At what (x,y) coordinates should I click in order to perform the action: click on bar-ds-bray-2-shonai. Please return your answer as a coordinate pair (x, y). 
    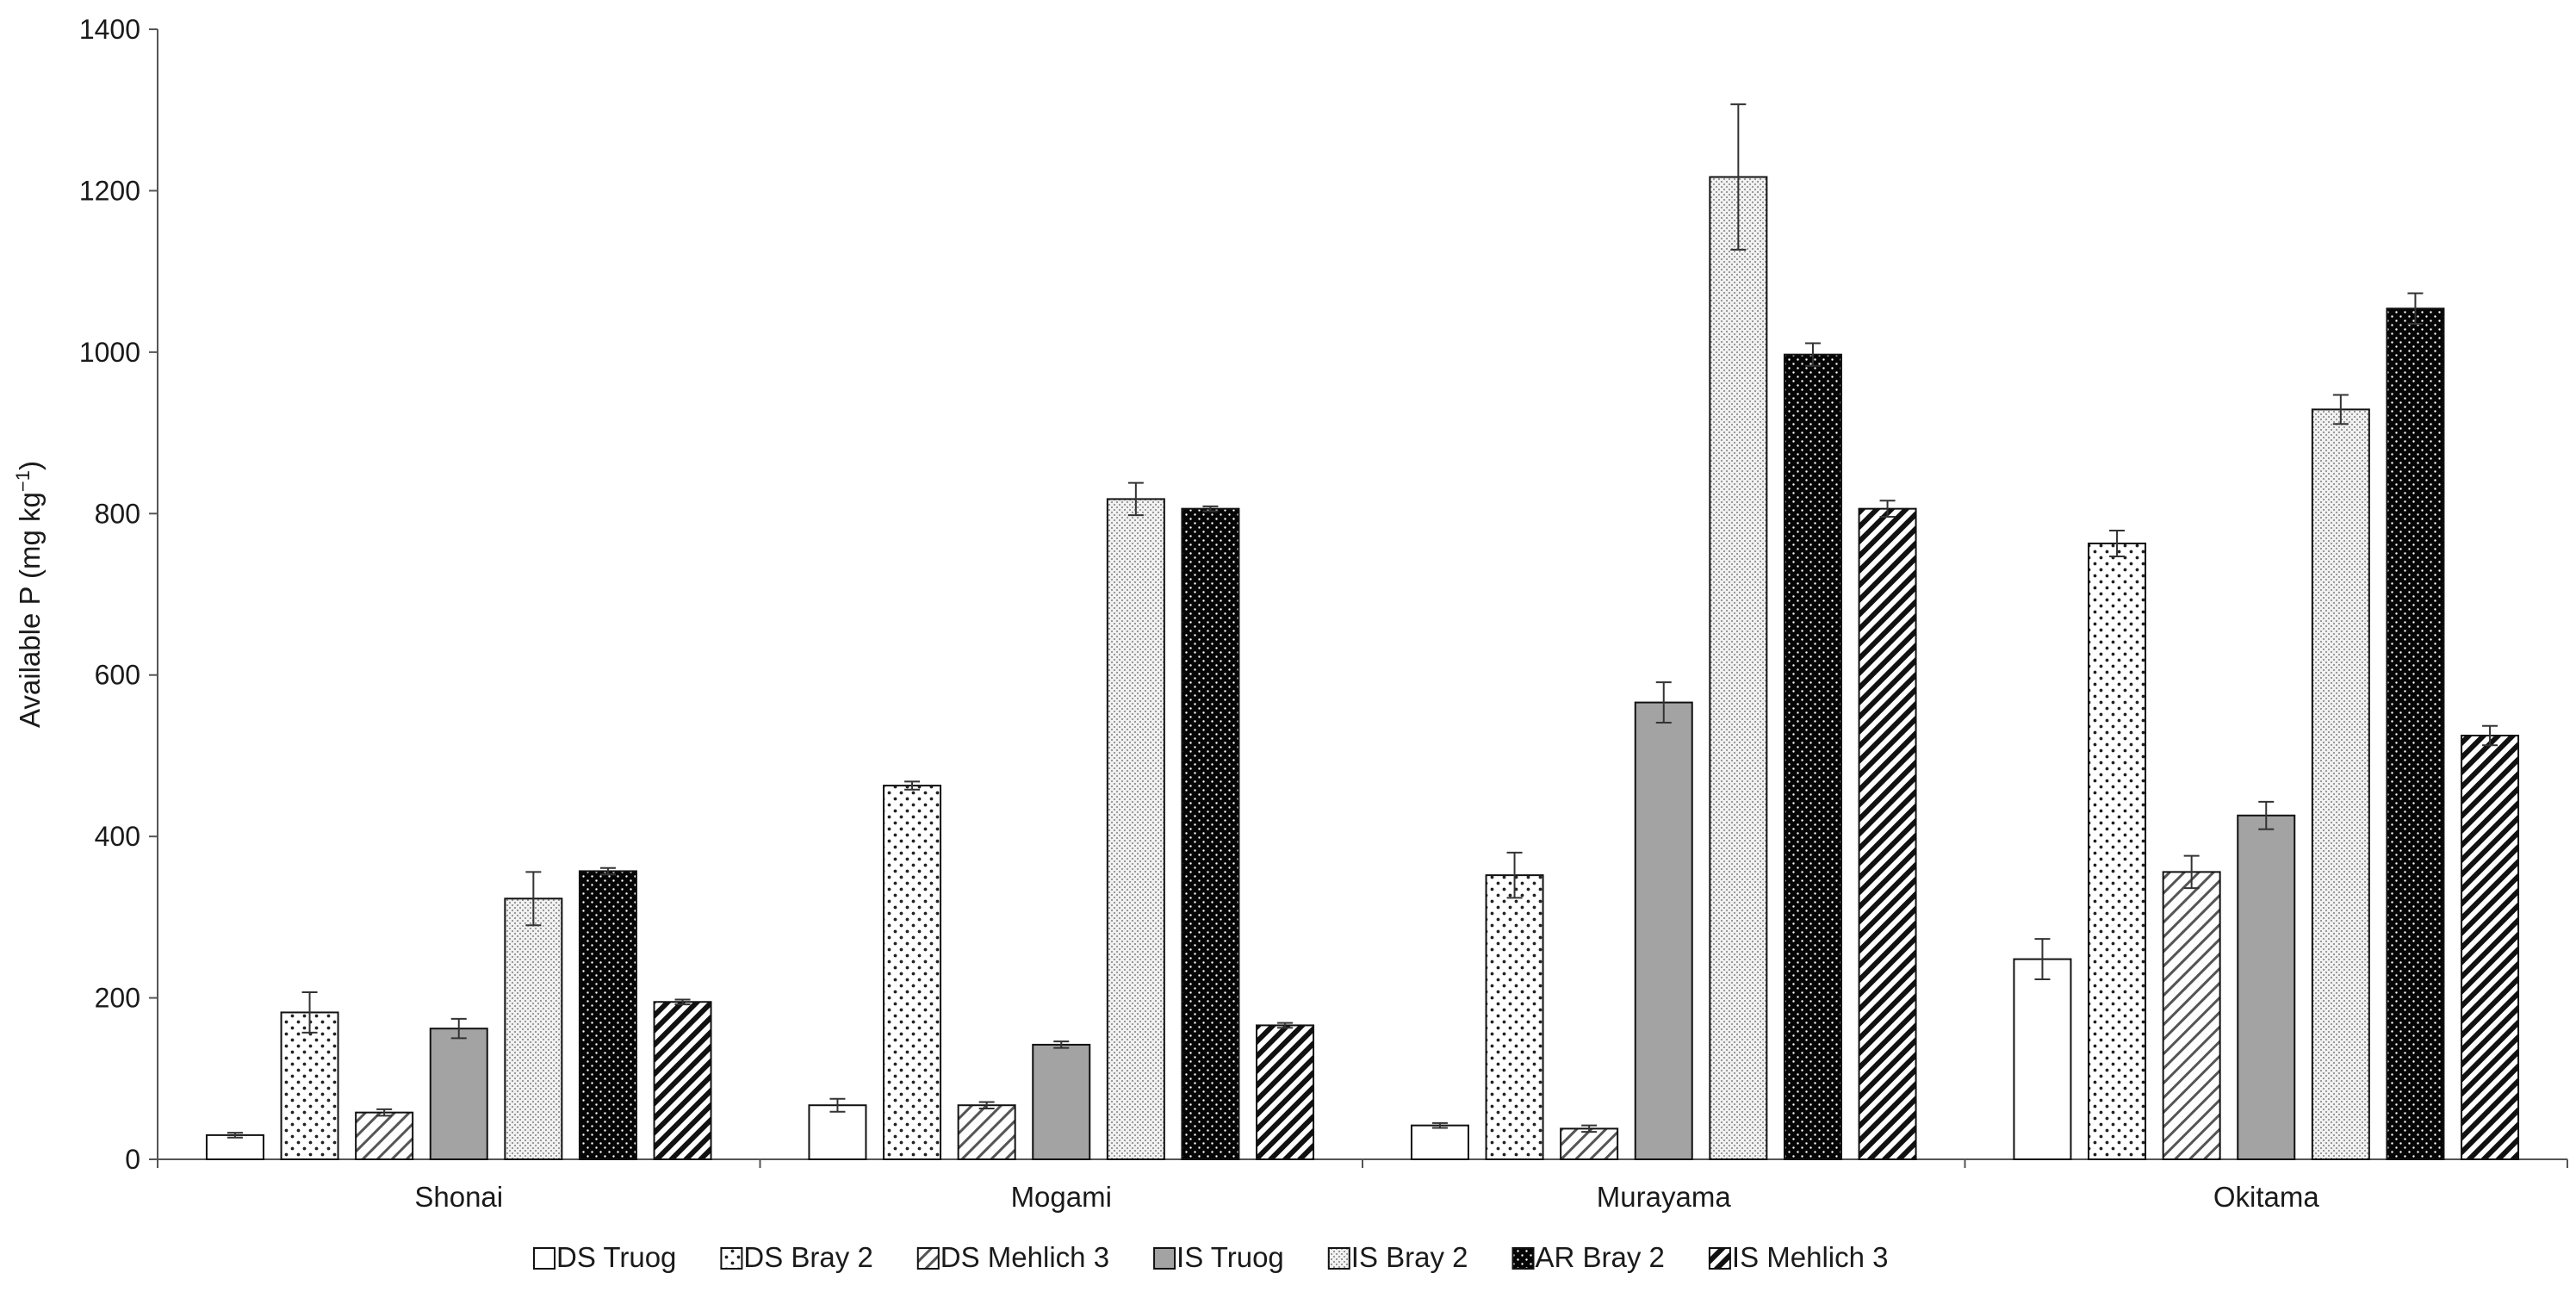
    Looking at the image, I should click on (310, 1085).